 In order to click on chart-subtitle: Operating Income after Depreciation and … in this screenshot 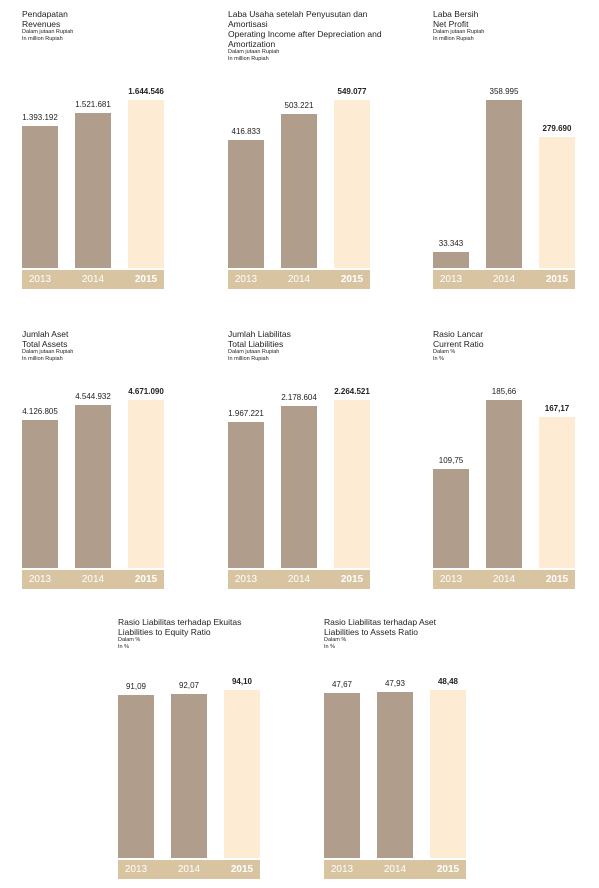, I will do `click(305, 39)`.